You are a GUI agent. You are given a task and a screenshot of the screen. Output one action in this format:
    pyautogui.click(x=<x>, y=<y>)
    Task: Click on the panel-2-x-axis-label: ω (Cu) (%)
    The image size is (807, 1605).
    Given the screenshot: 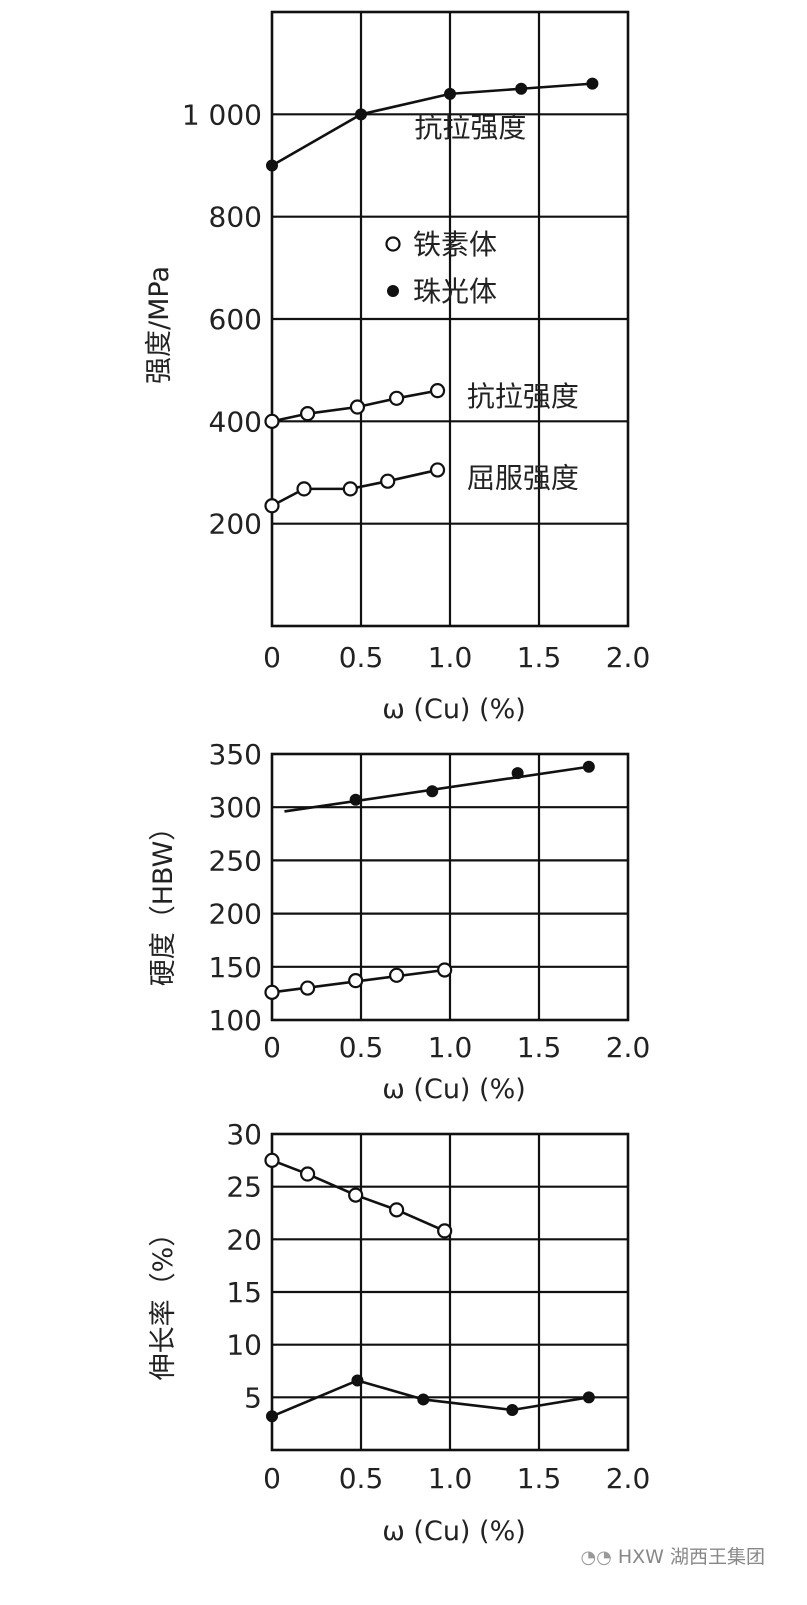 What is the action you would take?
    pyautogui.click(x=454, y=1089)
    